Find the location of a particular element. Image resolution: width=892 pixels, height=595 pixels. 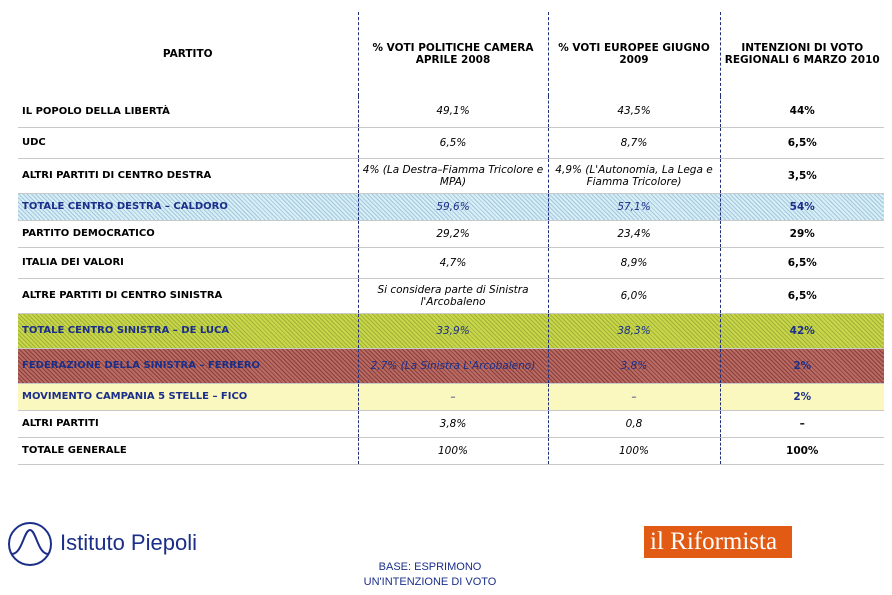

party-name: TOTALE GENERALE is located at coordinates (188, 451).